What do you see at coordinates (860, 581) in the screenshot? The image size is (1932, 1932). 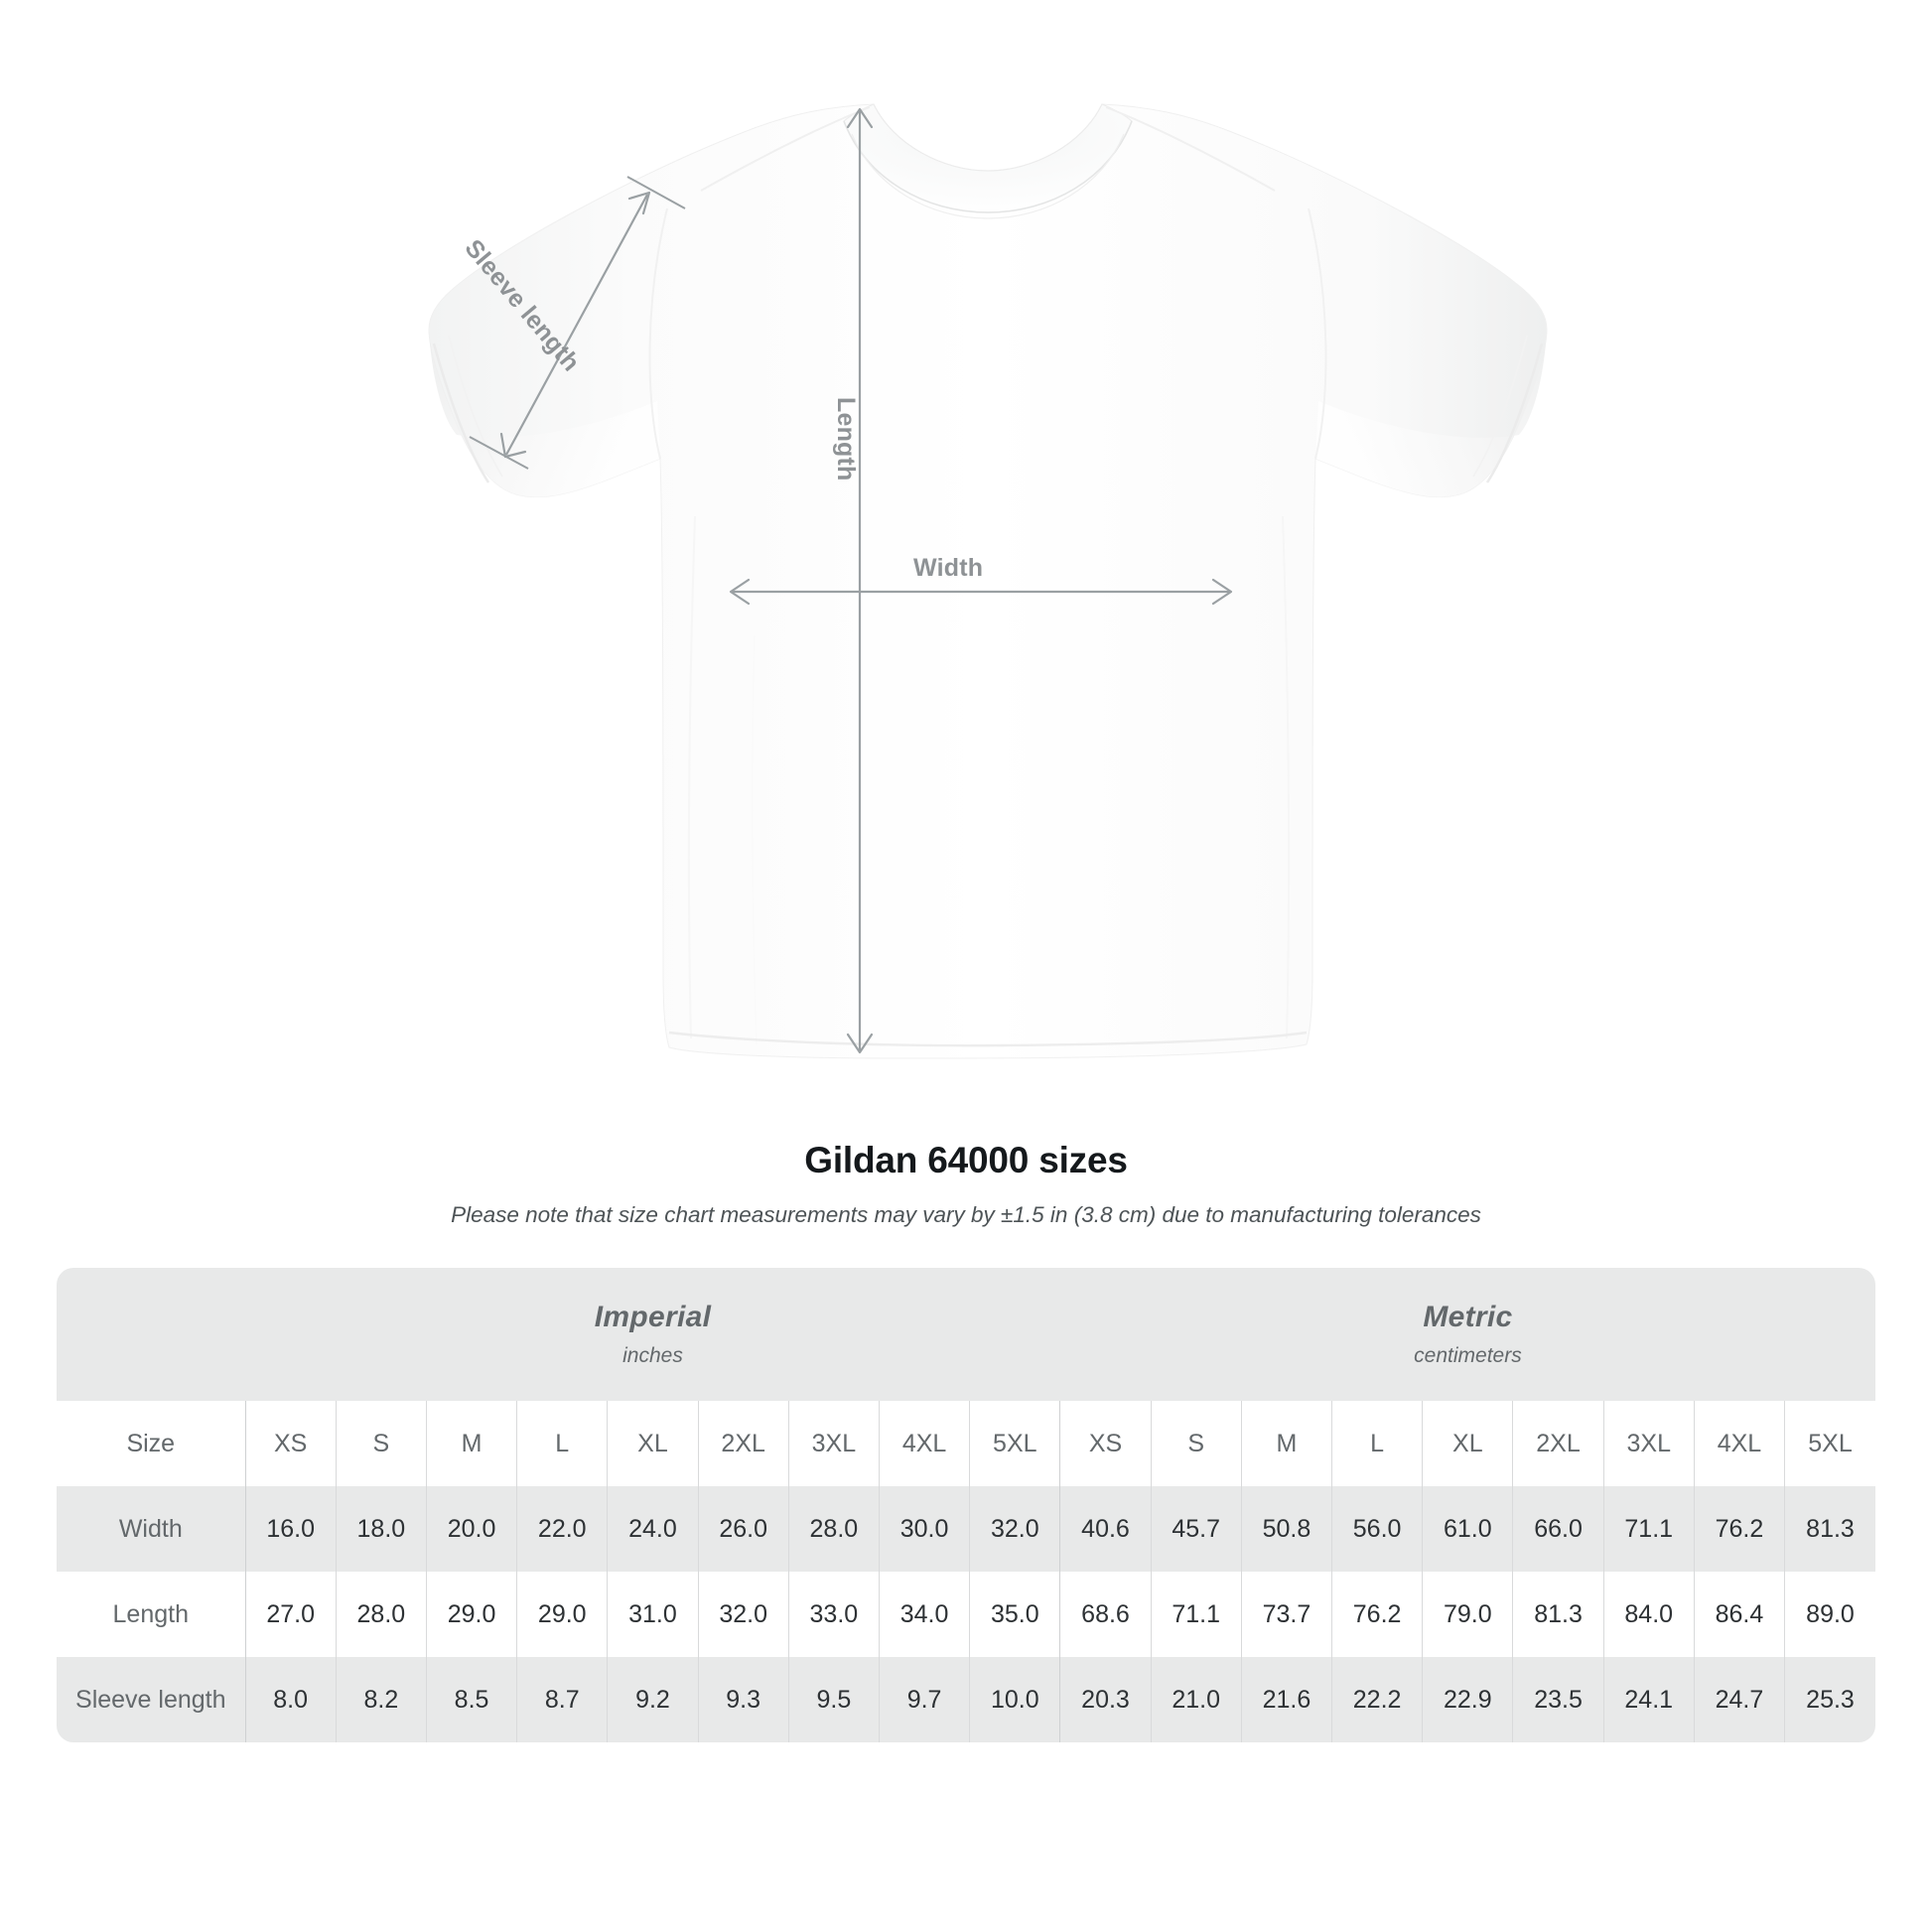 I see `length-measure-arrow` at bounding box center [860, 581].